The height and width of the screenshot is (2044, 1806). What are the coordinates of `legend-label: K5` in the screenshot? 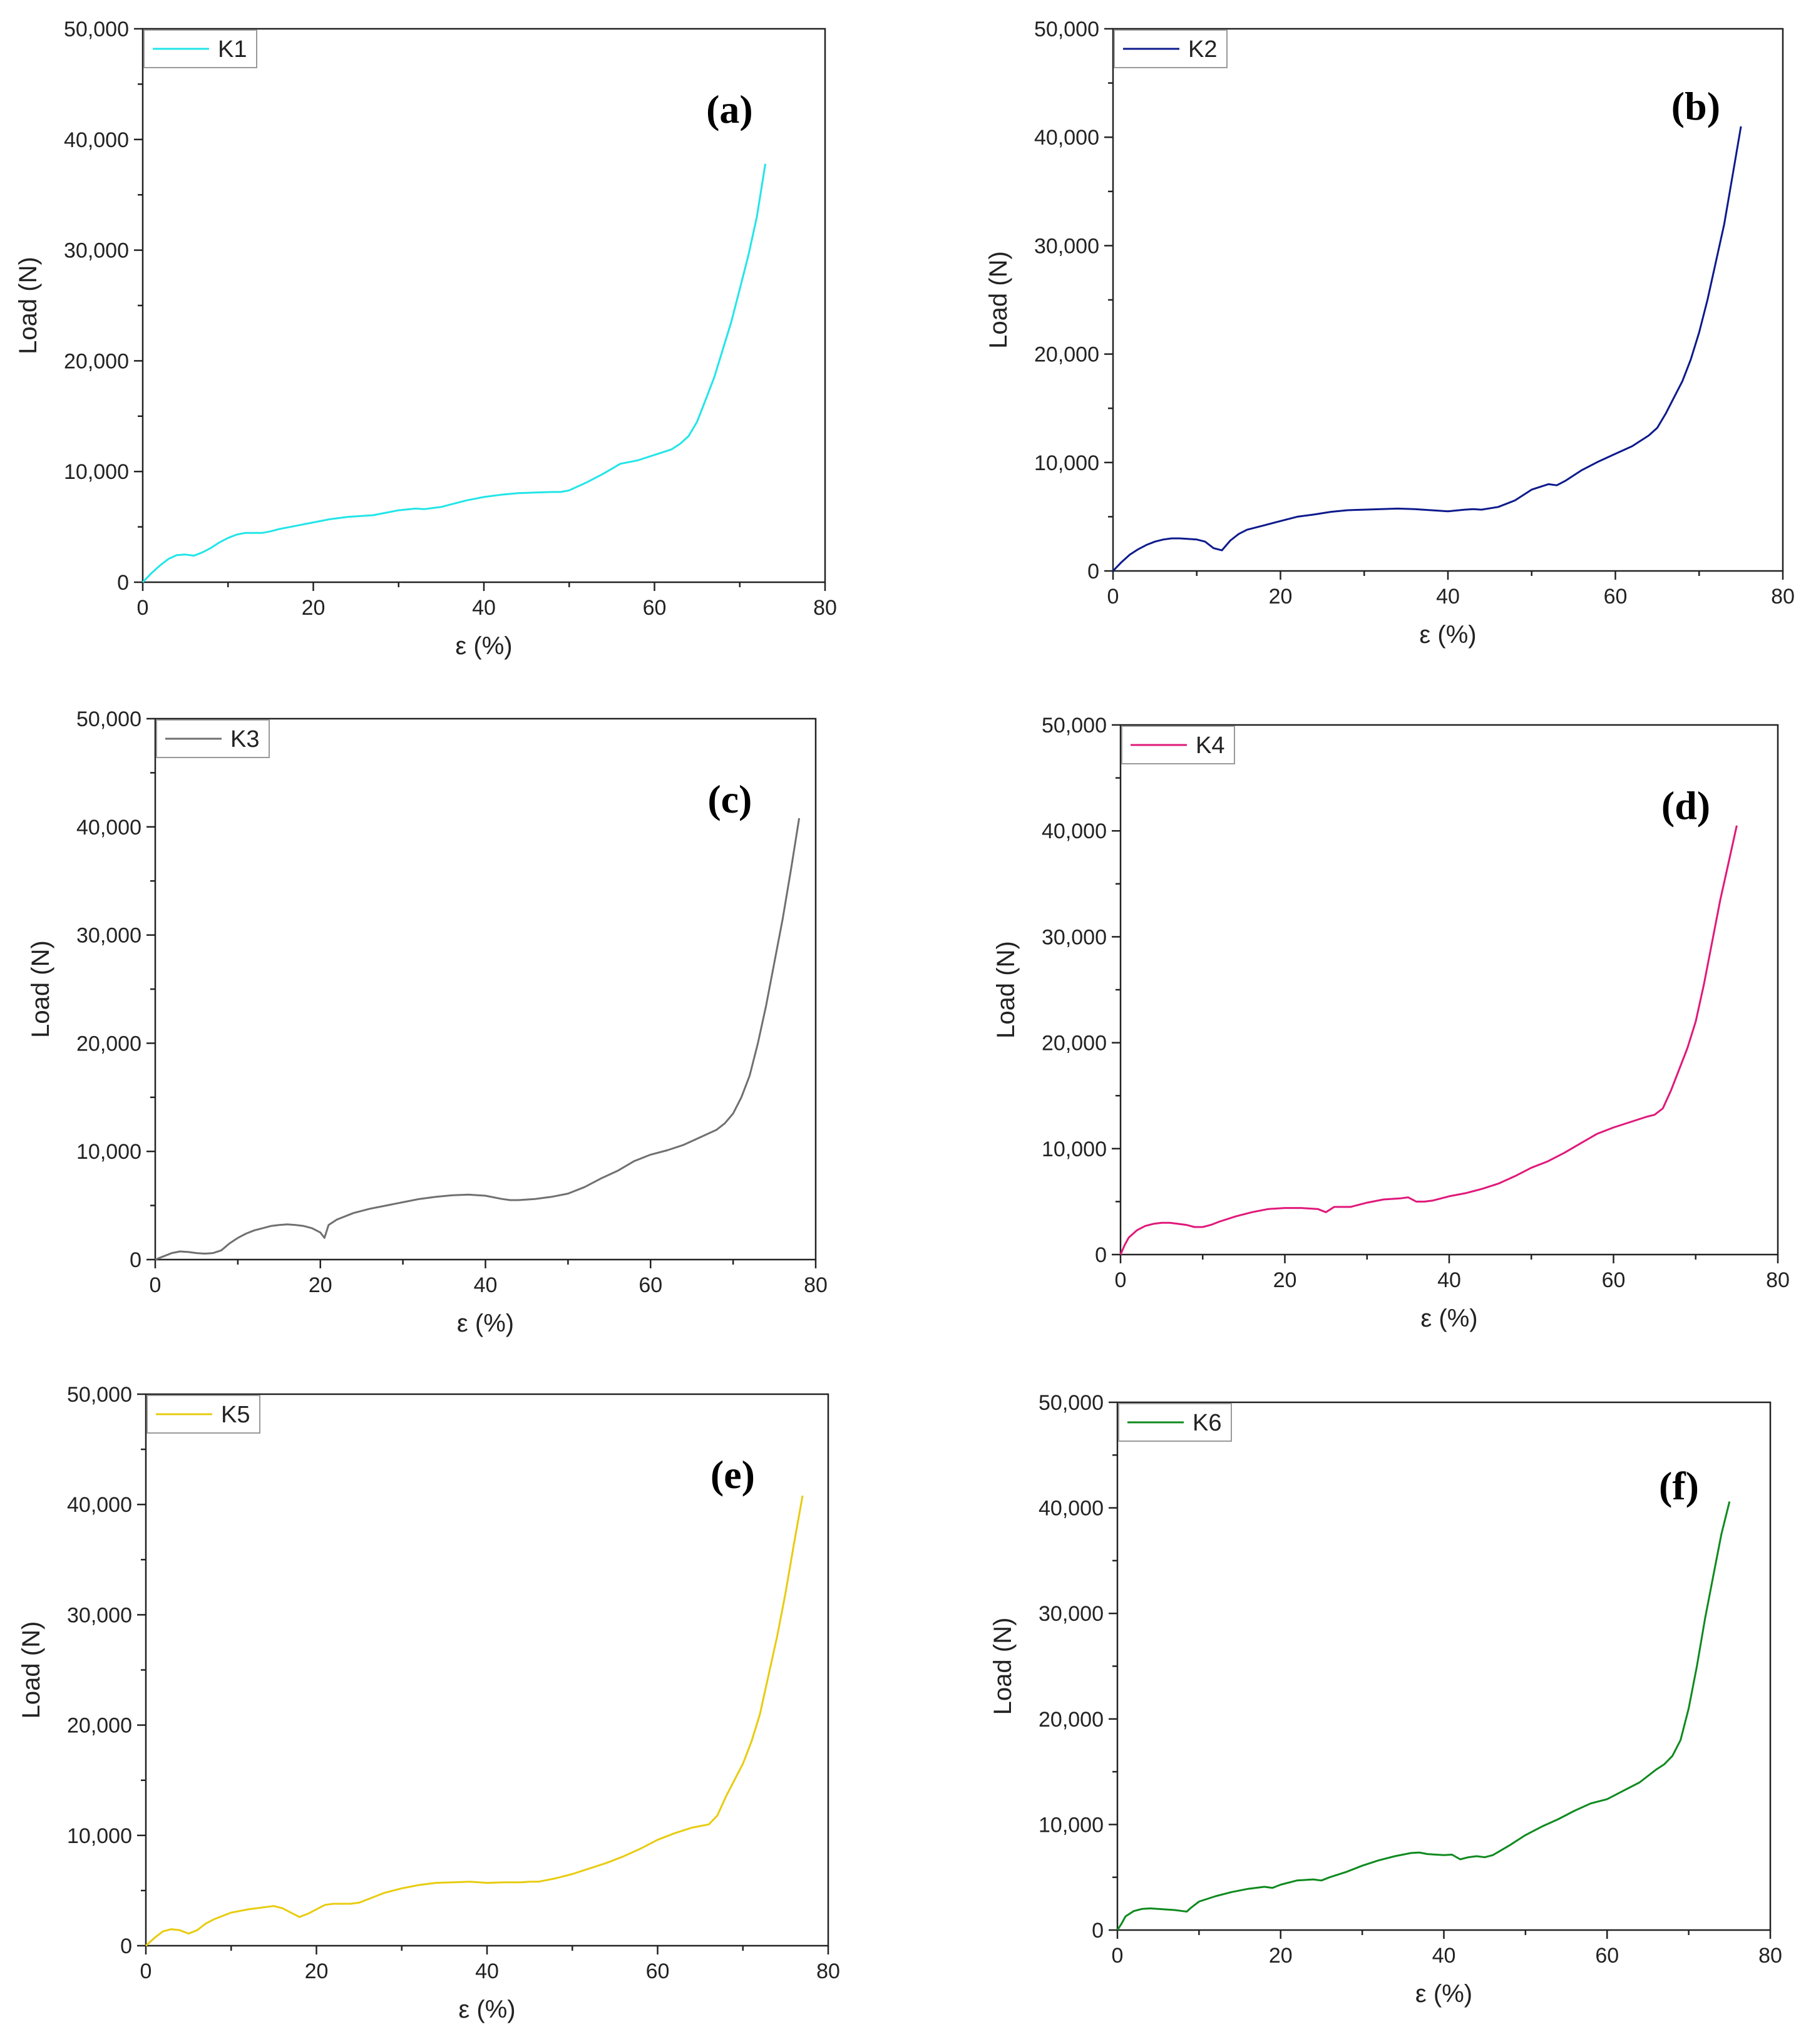 It's located at (235, 1415).